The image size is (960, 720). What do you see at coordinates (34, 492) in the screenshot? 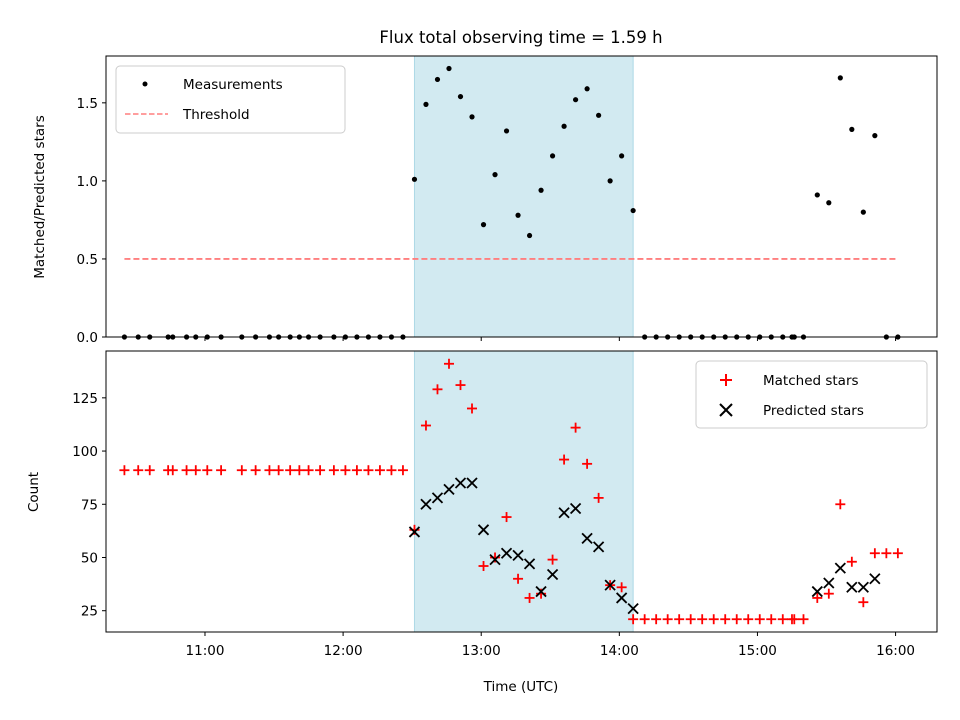
I see `bottom-y-axis-label: Count` at bounding box center [34, 492].